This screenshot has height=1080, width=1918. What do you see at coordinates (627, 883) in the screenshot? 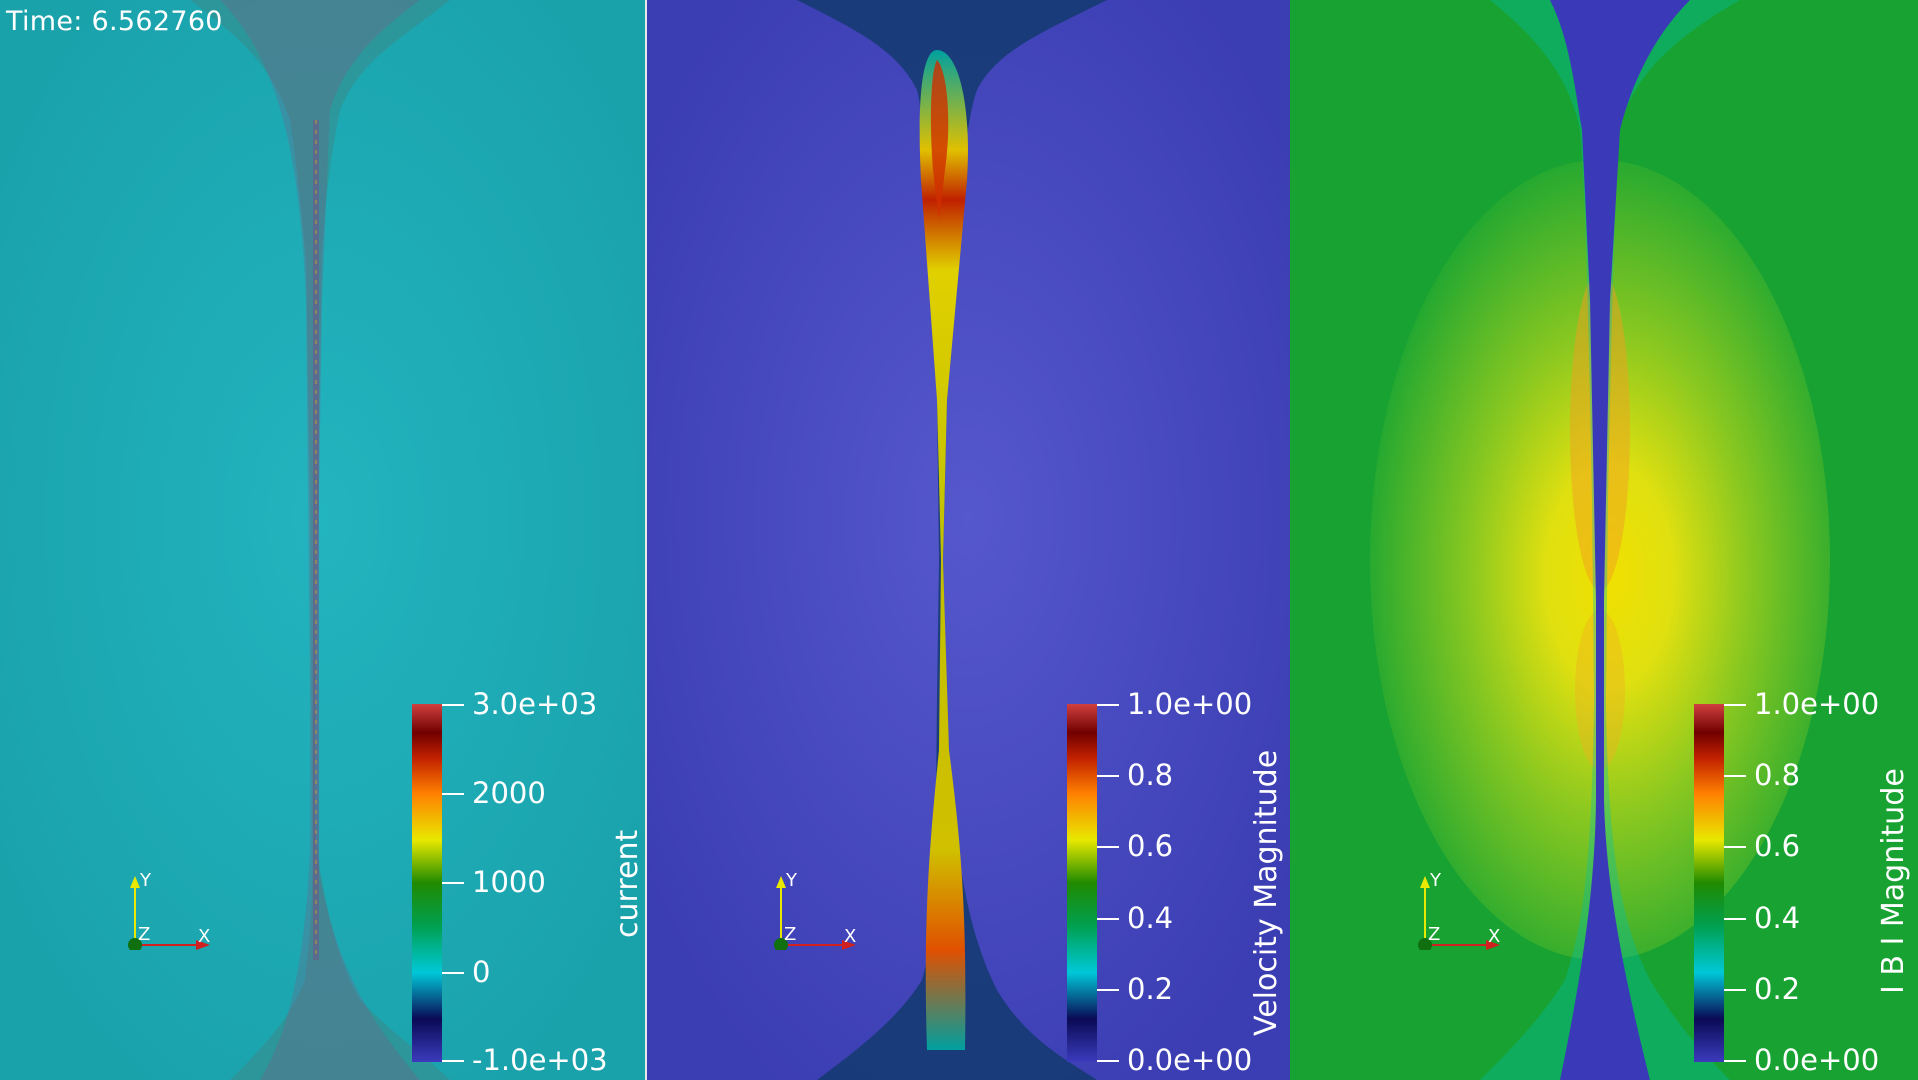
I see `colorbar-title: current` at bounding box center [627, 883].